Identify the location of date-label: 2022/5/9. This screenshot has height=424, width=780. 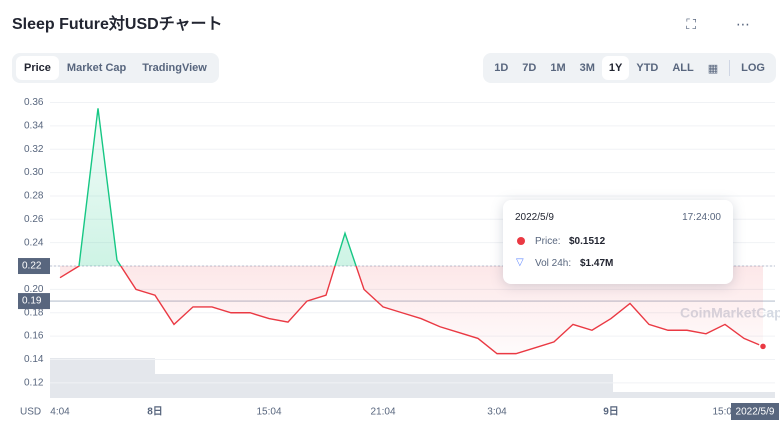
(755, 412).